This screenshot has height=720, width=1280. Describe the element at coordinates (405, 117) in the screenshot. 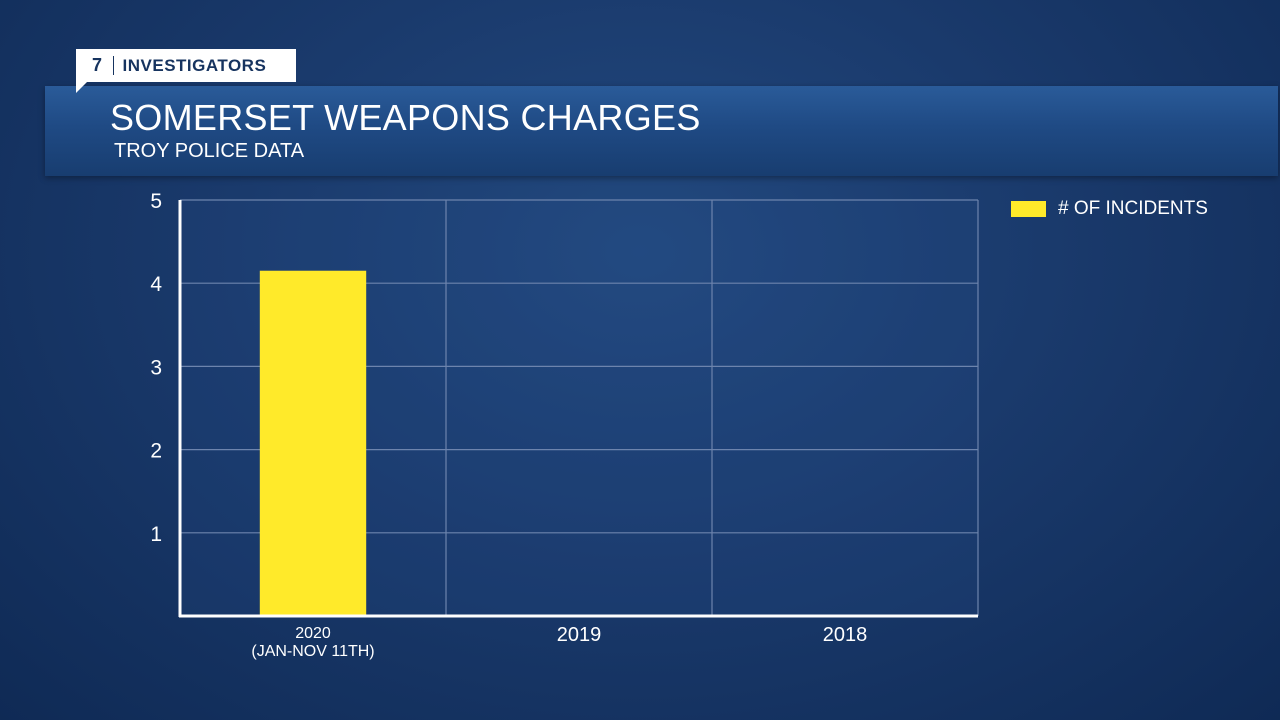

I see `chart-title: SOMERSET WEAPONS CHARGES` at that location.